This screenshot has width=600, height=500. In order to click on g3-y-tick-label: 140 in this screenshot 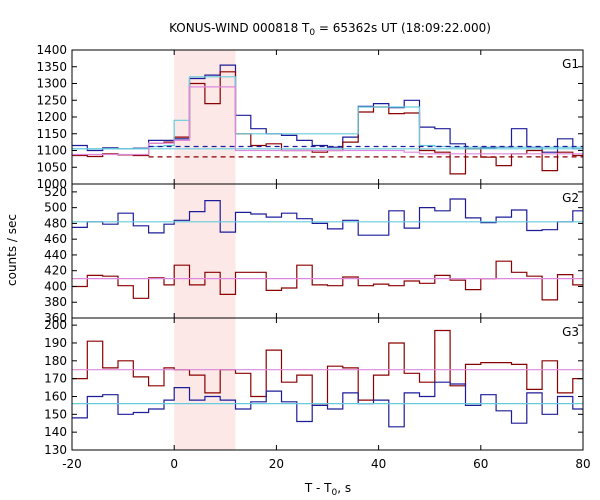, I will do `click(55, 432)`.